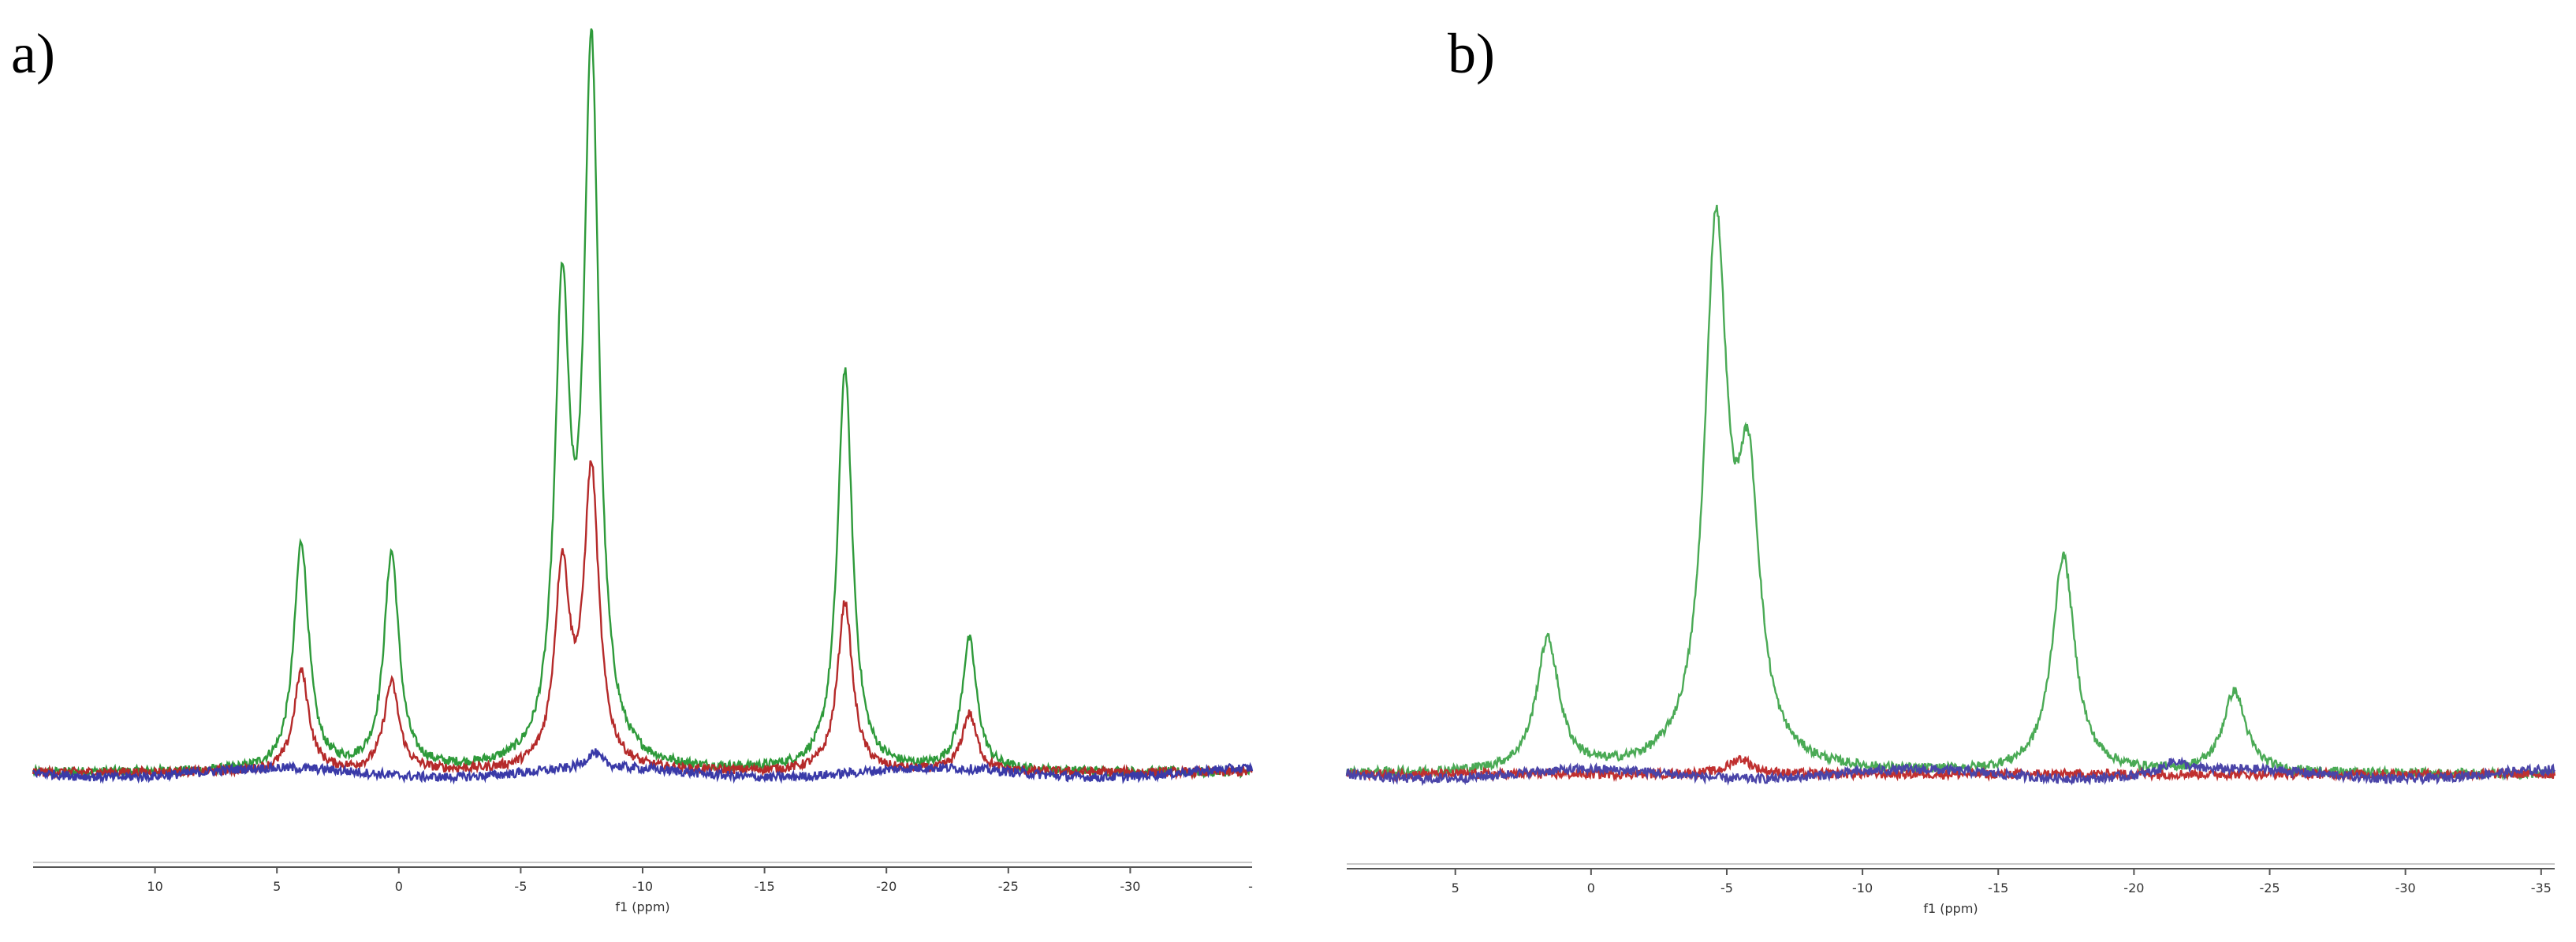 The height and width of the screenshot is (942, 2576). I want to click on x-tick-label: -35, so click(2541, 888).